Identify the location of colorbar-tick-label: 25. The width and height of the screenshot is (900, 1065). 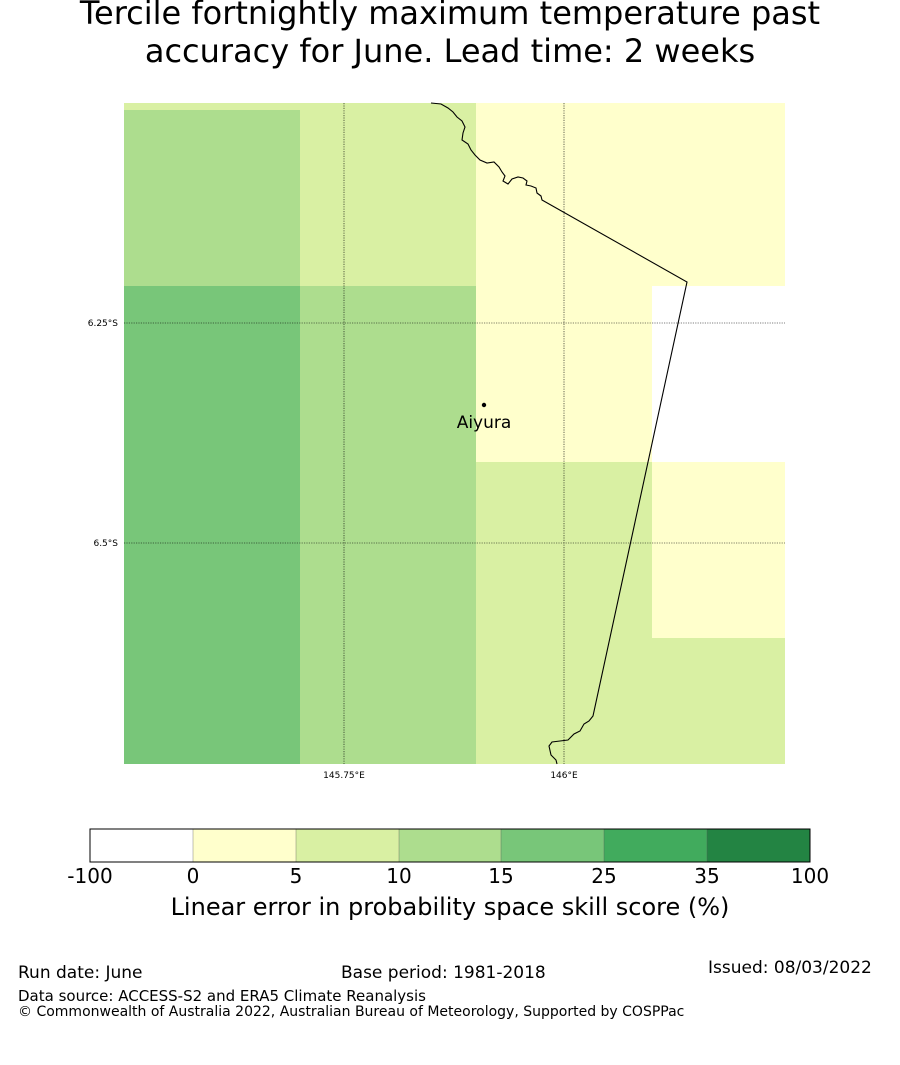
(604, 876).